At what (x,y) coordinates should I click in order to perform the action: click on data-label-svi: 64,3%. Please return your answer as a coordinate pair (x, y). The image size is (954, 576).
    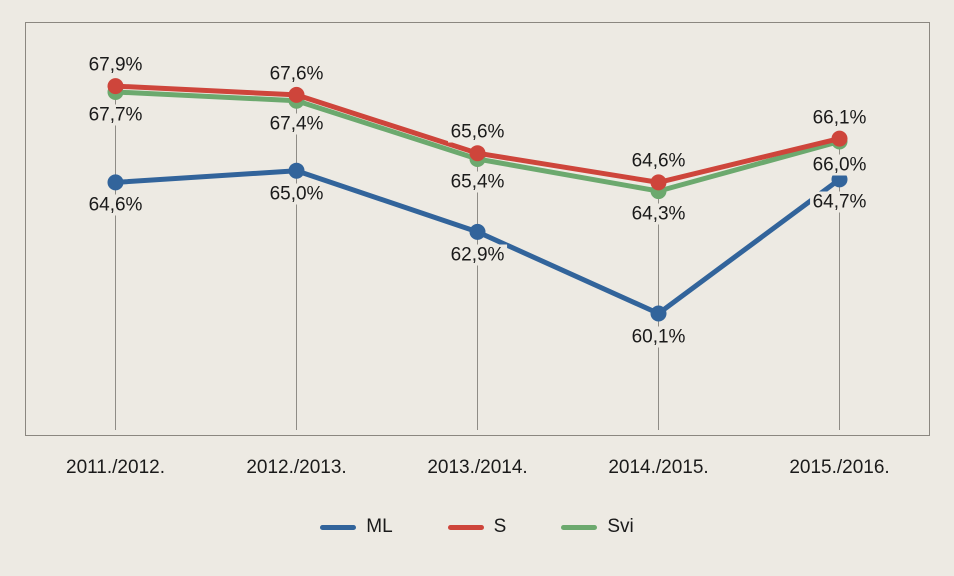
    Looking at the image, I should click on (658, 214).